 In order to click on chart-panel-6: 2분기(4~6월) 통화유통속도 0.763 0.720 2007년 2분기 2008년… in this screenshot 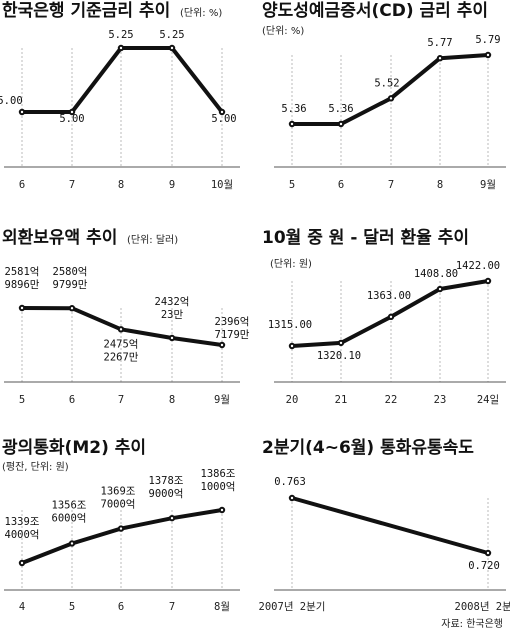, I will do `click(384, 525)`.